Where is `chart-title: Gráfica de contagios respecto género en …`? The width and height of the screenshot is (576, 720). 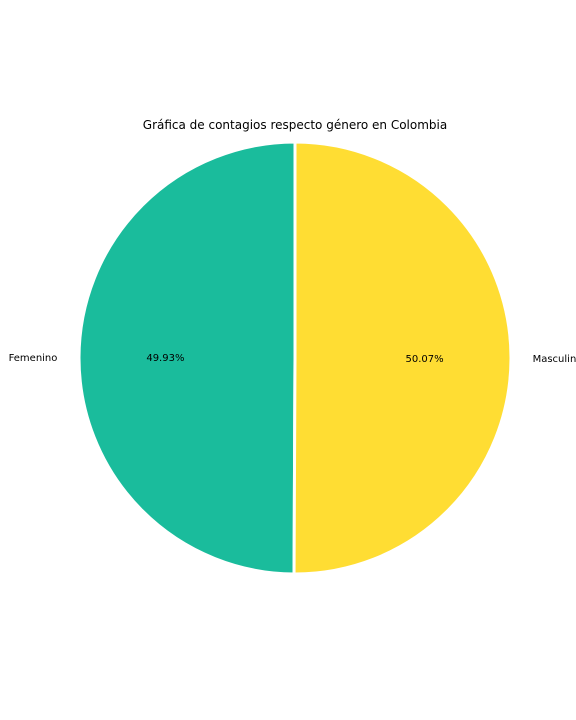 chart-title: Gráfica de contagios respecto género en … is located at coordinates (295, 125).